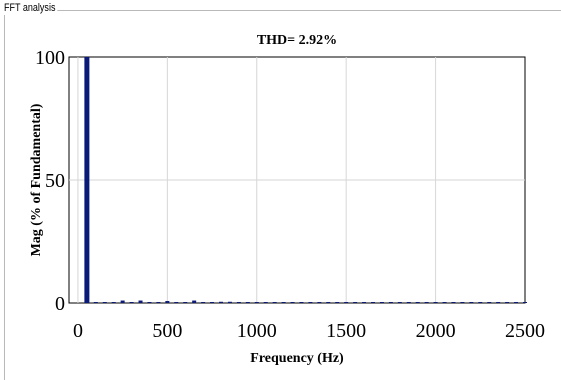 Image resolution: width=561 pixels, height=380 pixels. I want to click on y-tick-label: 50, so click(55, 181).